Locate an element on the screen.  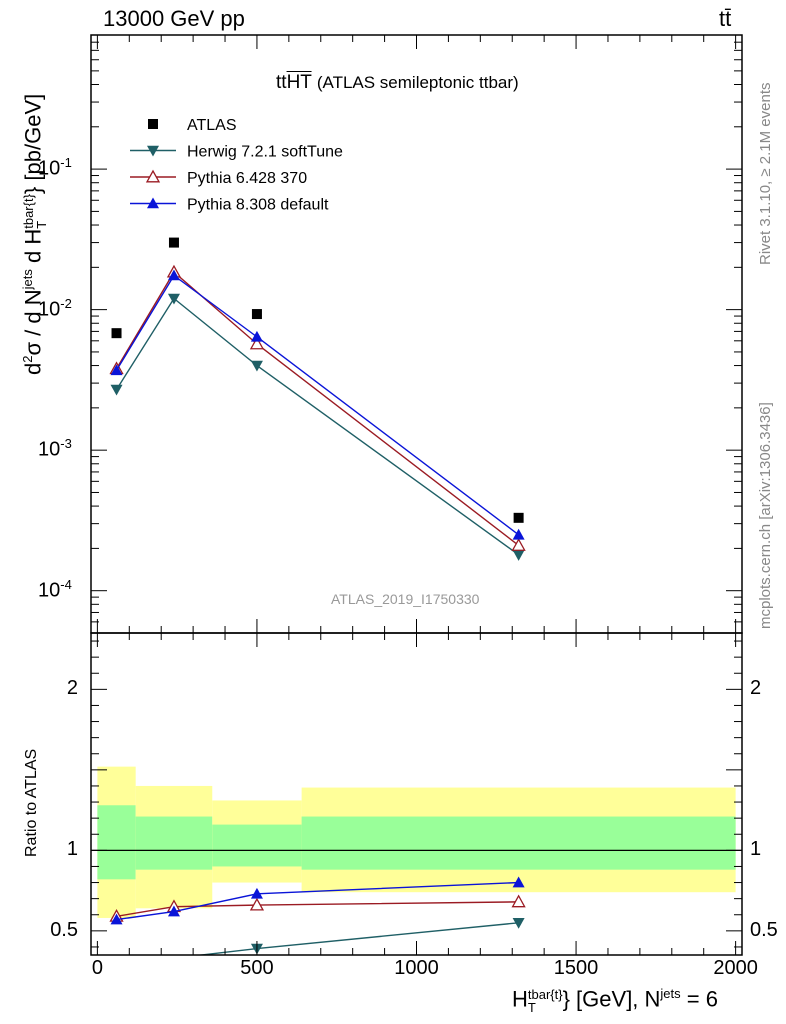
tick-exponent: -3 is located at coordinates (66, 444).